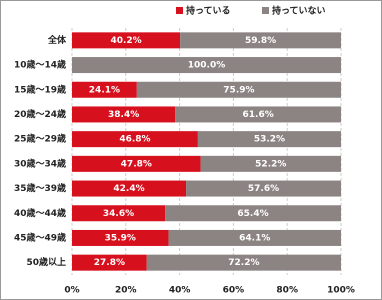  What do you see at coordinates (71, 291) in the screenshot?
I see `x-tick-label: 0%` at bounding box center [71, 291].